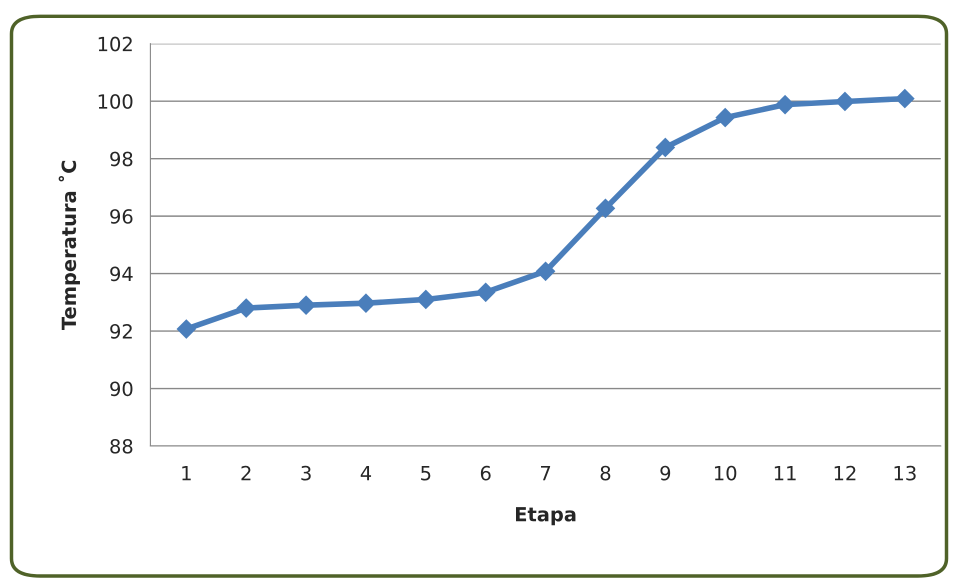  Describe the element at coordinates (546, 516) in the screenshot. I see `x-axis-title: Etapa` at that location.